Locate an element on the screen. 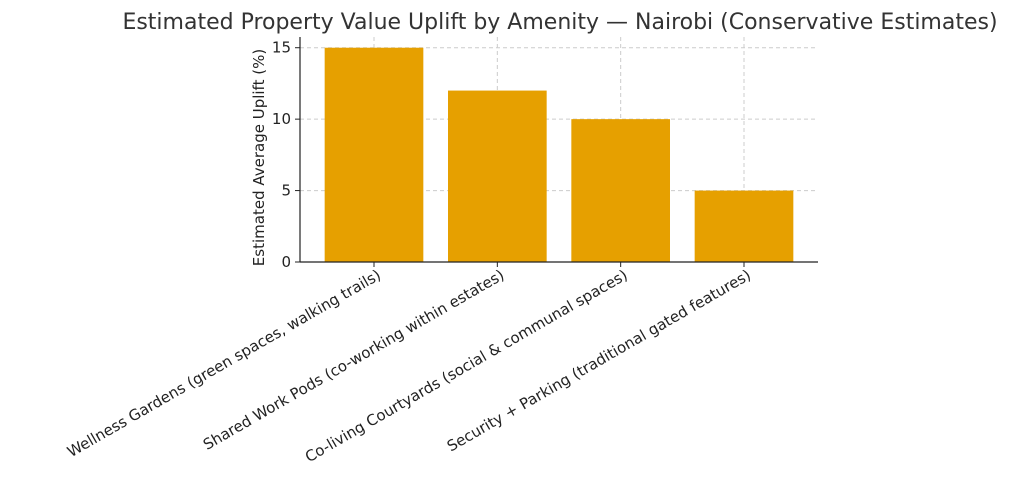 The image size is (1024, 503). y-axis-label: Estimated Average Uplift (%) is located at coordinates (259, 157).